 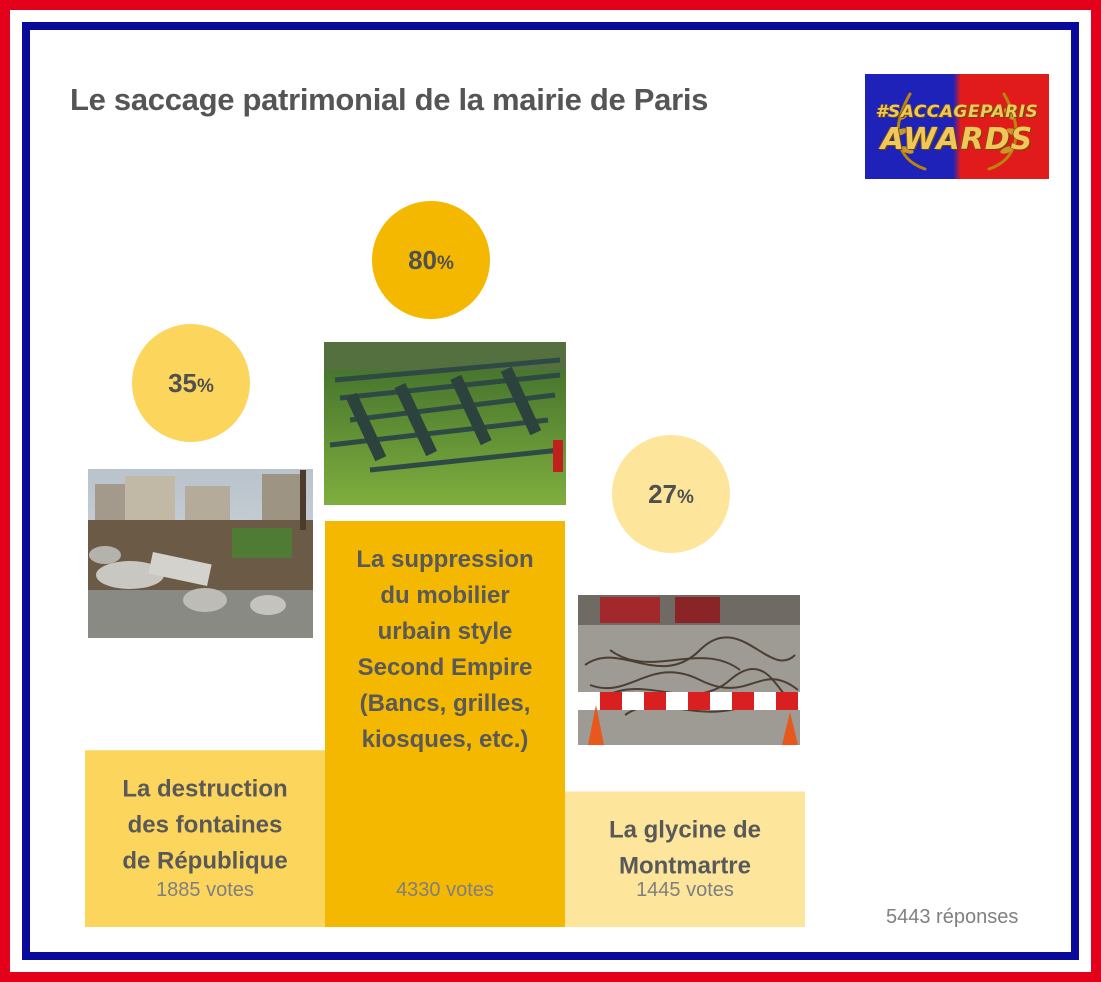 I want to click on bar-3-category-label: La glycine de Montmartre, so click(x=685, y=848).